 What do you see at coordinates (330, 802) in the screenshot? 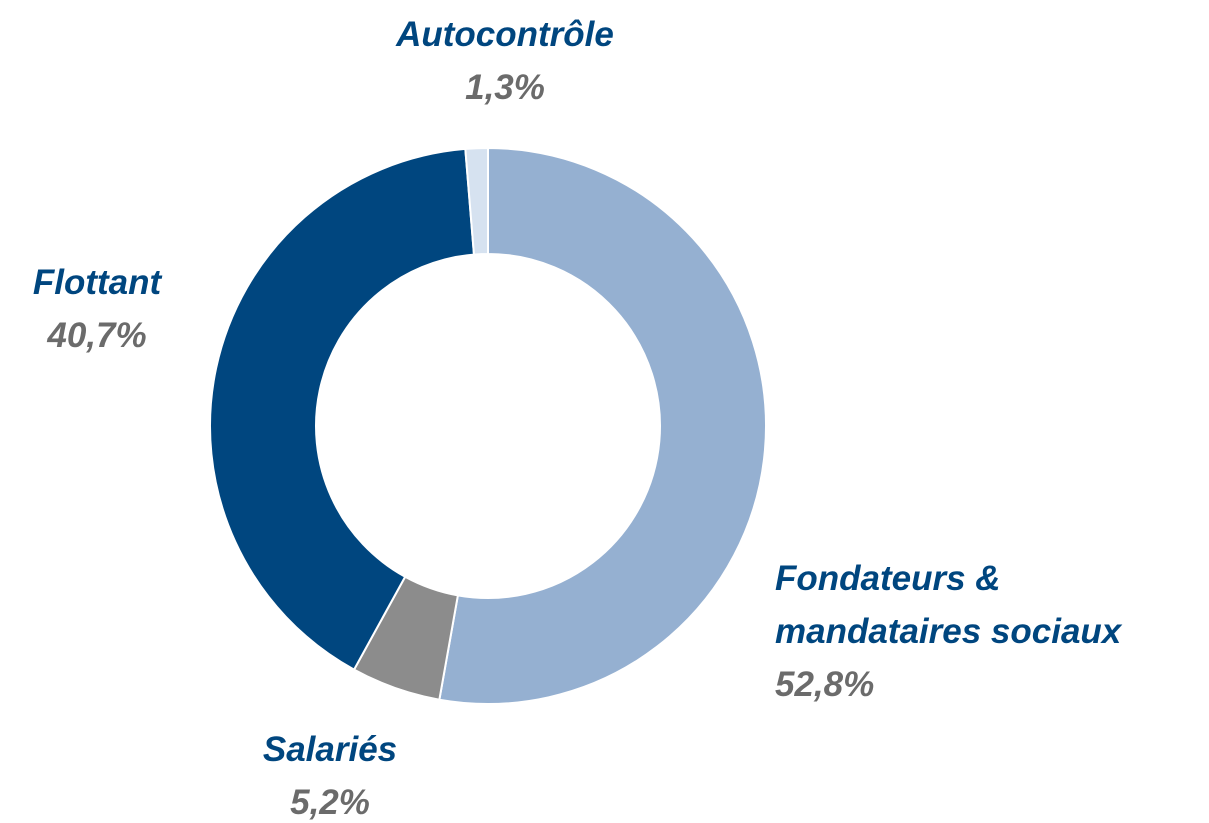
I see `value-label: 5,2%` at bounding box center [330, 802].